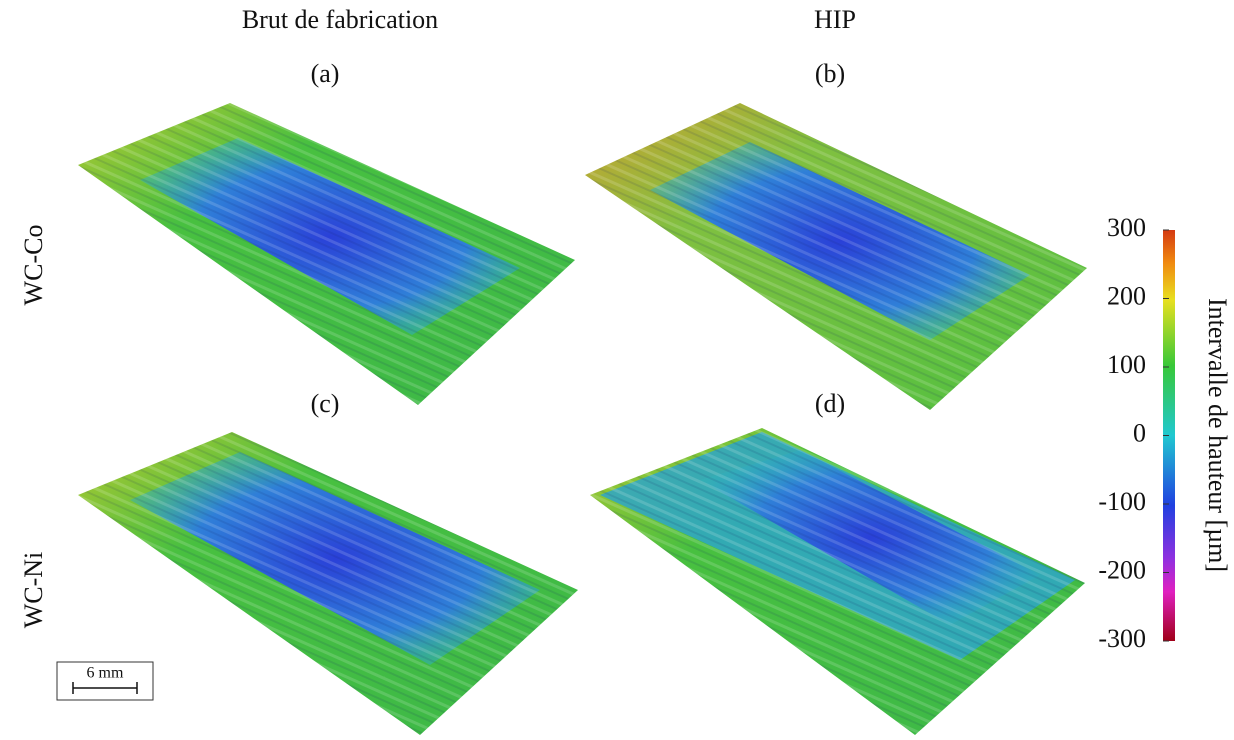 The image size is (1234, 740). I want to click on colorbar-label: Intervalle de hauteur [µm], so click(1217, 435).